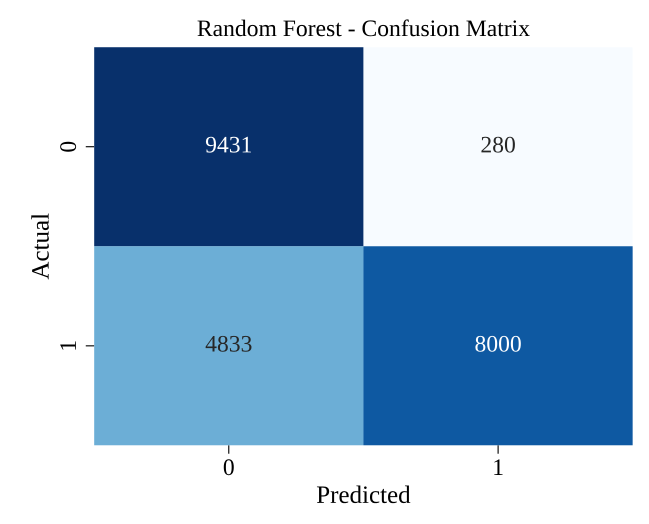  What do you see at coordinates (364, 27) in the screenshot?
I see `chart-title: Random Forest - Confusion Matrix` at bounding box center [364, 27].